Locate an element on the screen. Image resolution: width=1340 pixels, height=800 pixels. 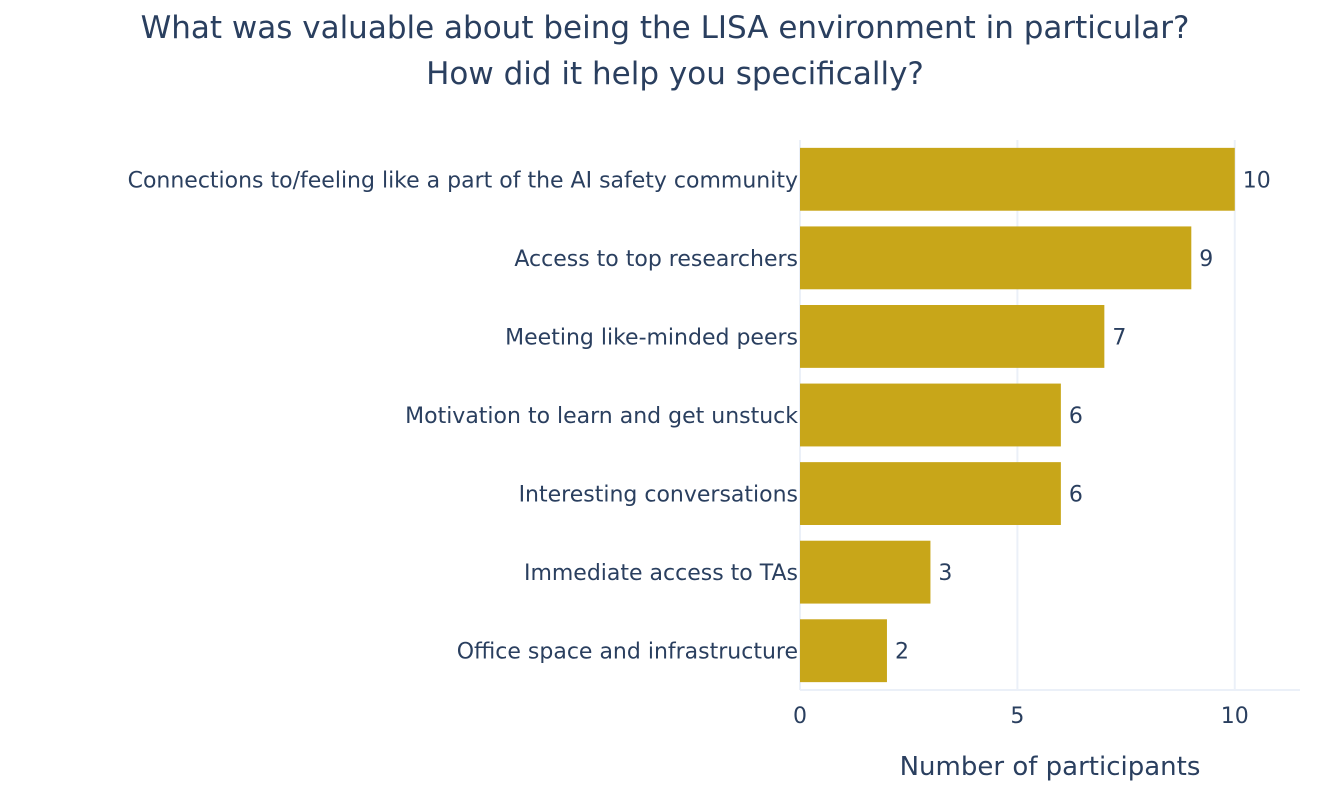
x-tick-labels: 0 5 10 is located at coordinates (1021, 716).